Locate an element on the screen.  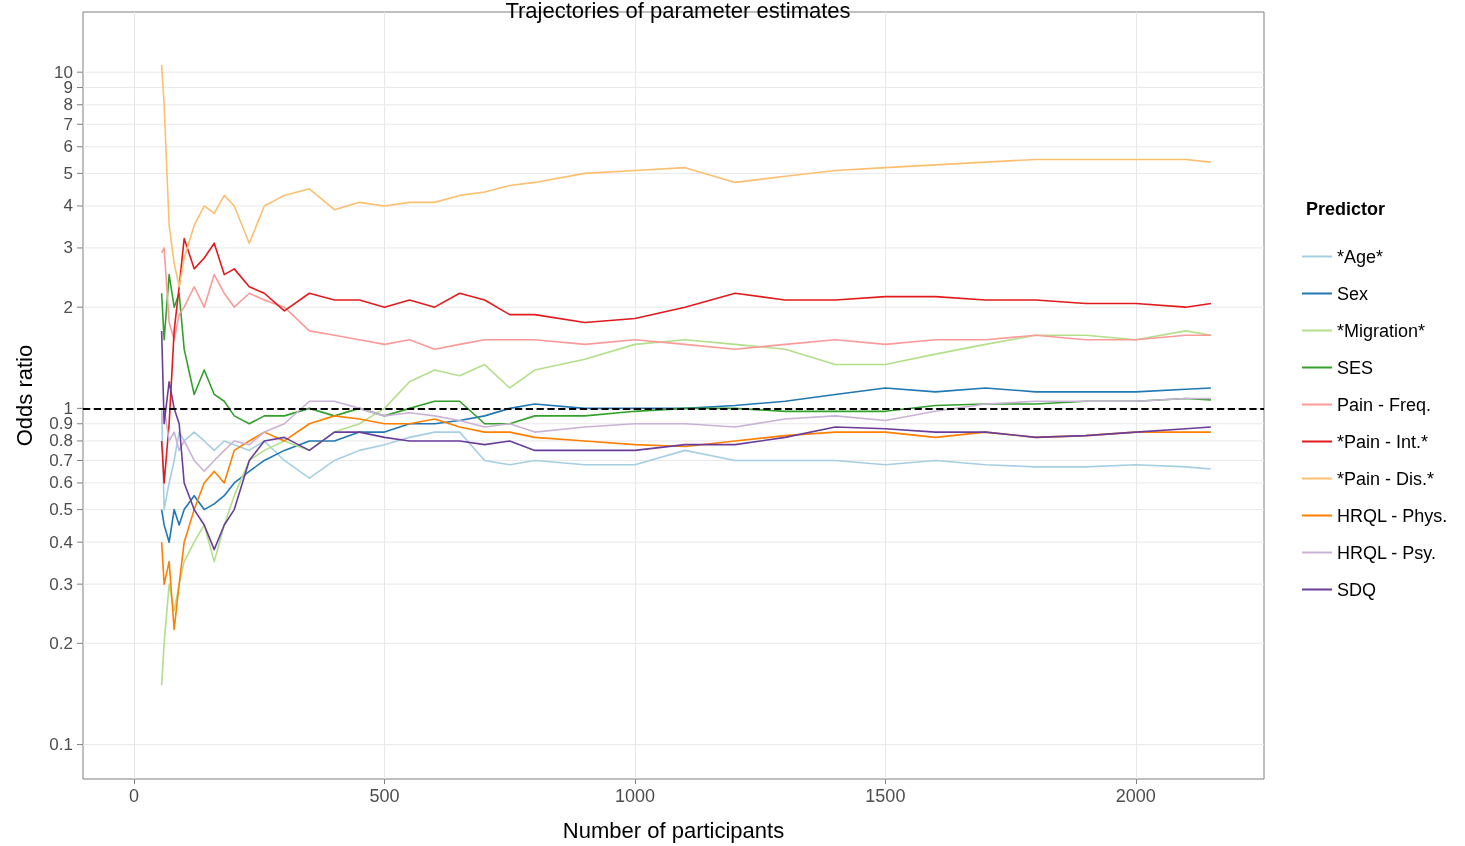
y-tick-label: 0.3 is located at coordinates (61, 584).